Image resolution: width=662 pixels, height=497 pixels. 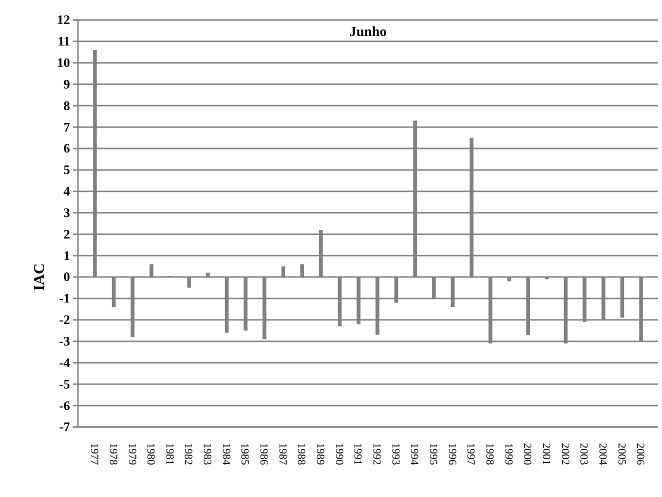 What do you see at coordinates (112, 454) in the screenshot?
I see `x-tick-label: 1978` at bounding box center [112, 454].